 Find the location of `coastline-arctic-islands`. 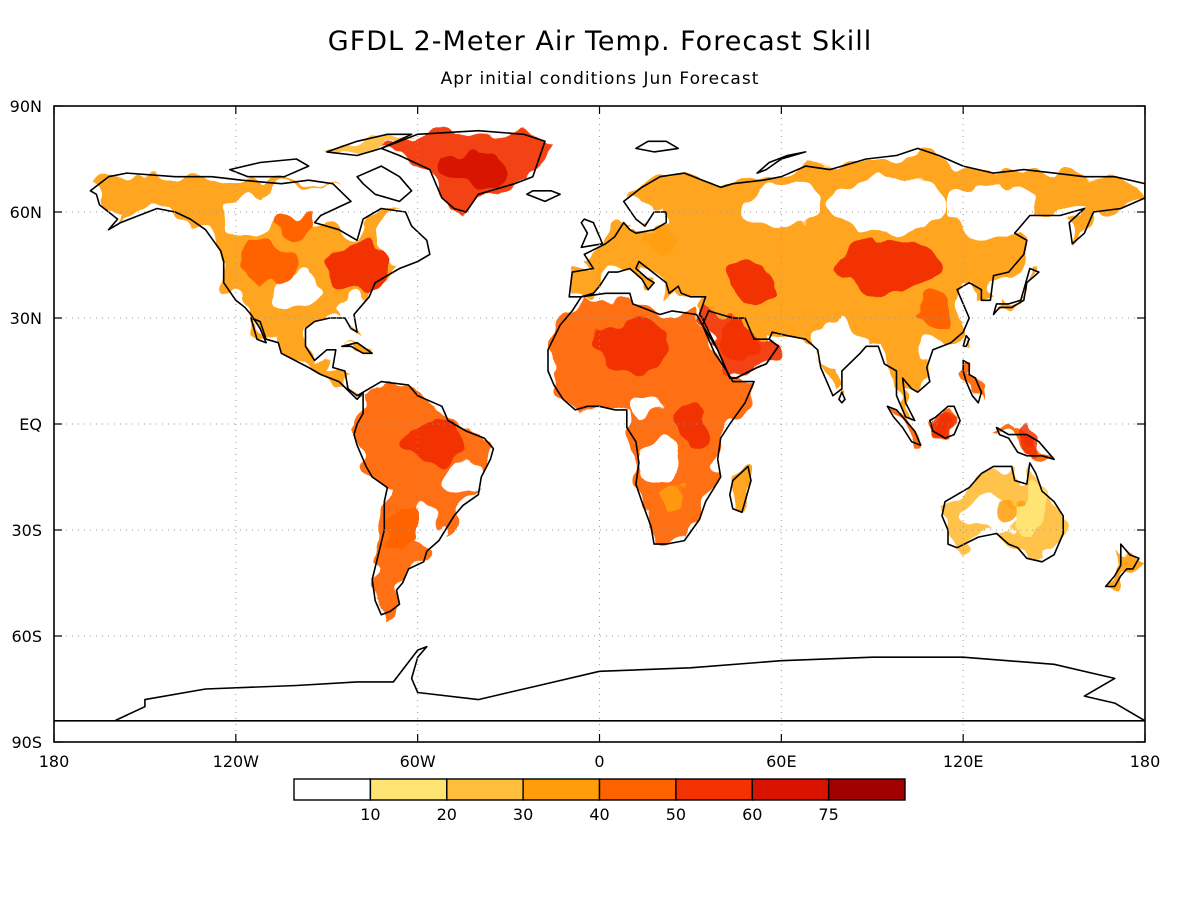

coastline-arctic-islands is located at coordinates (269, 168).